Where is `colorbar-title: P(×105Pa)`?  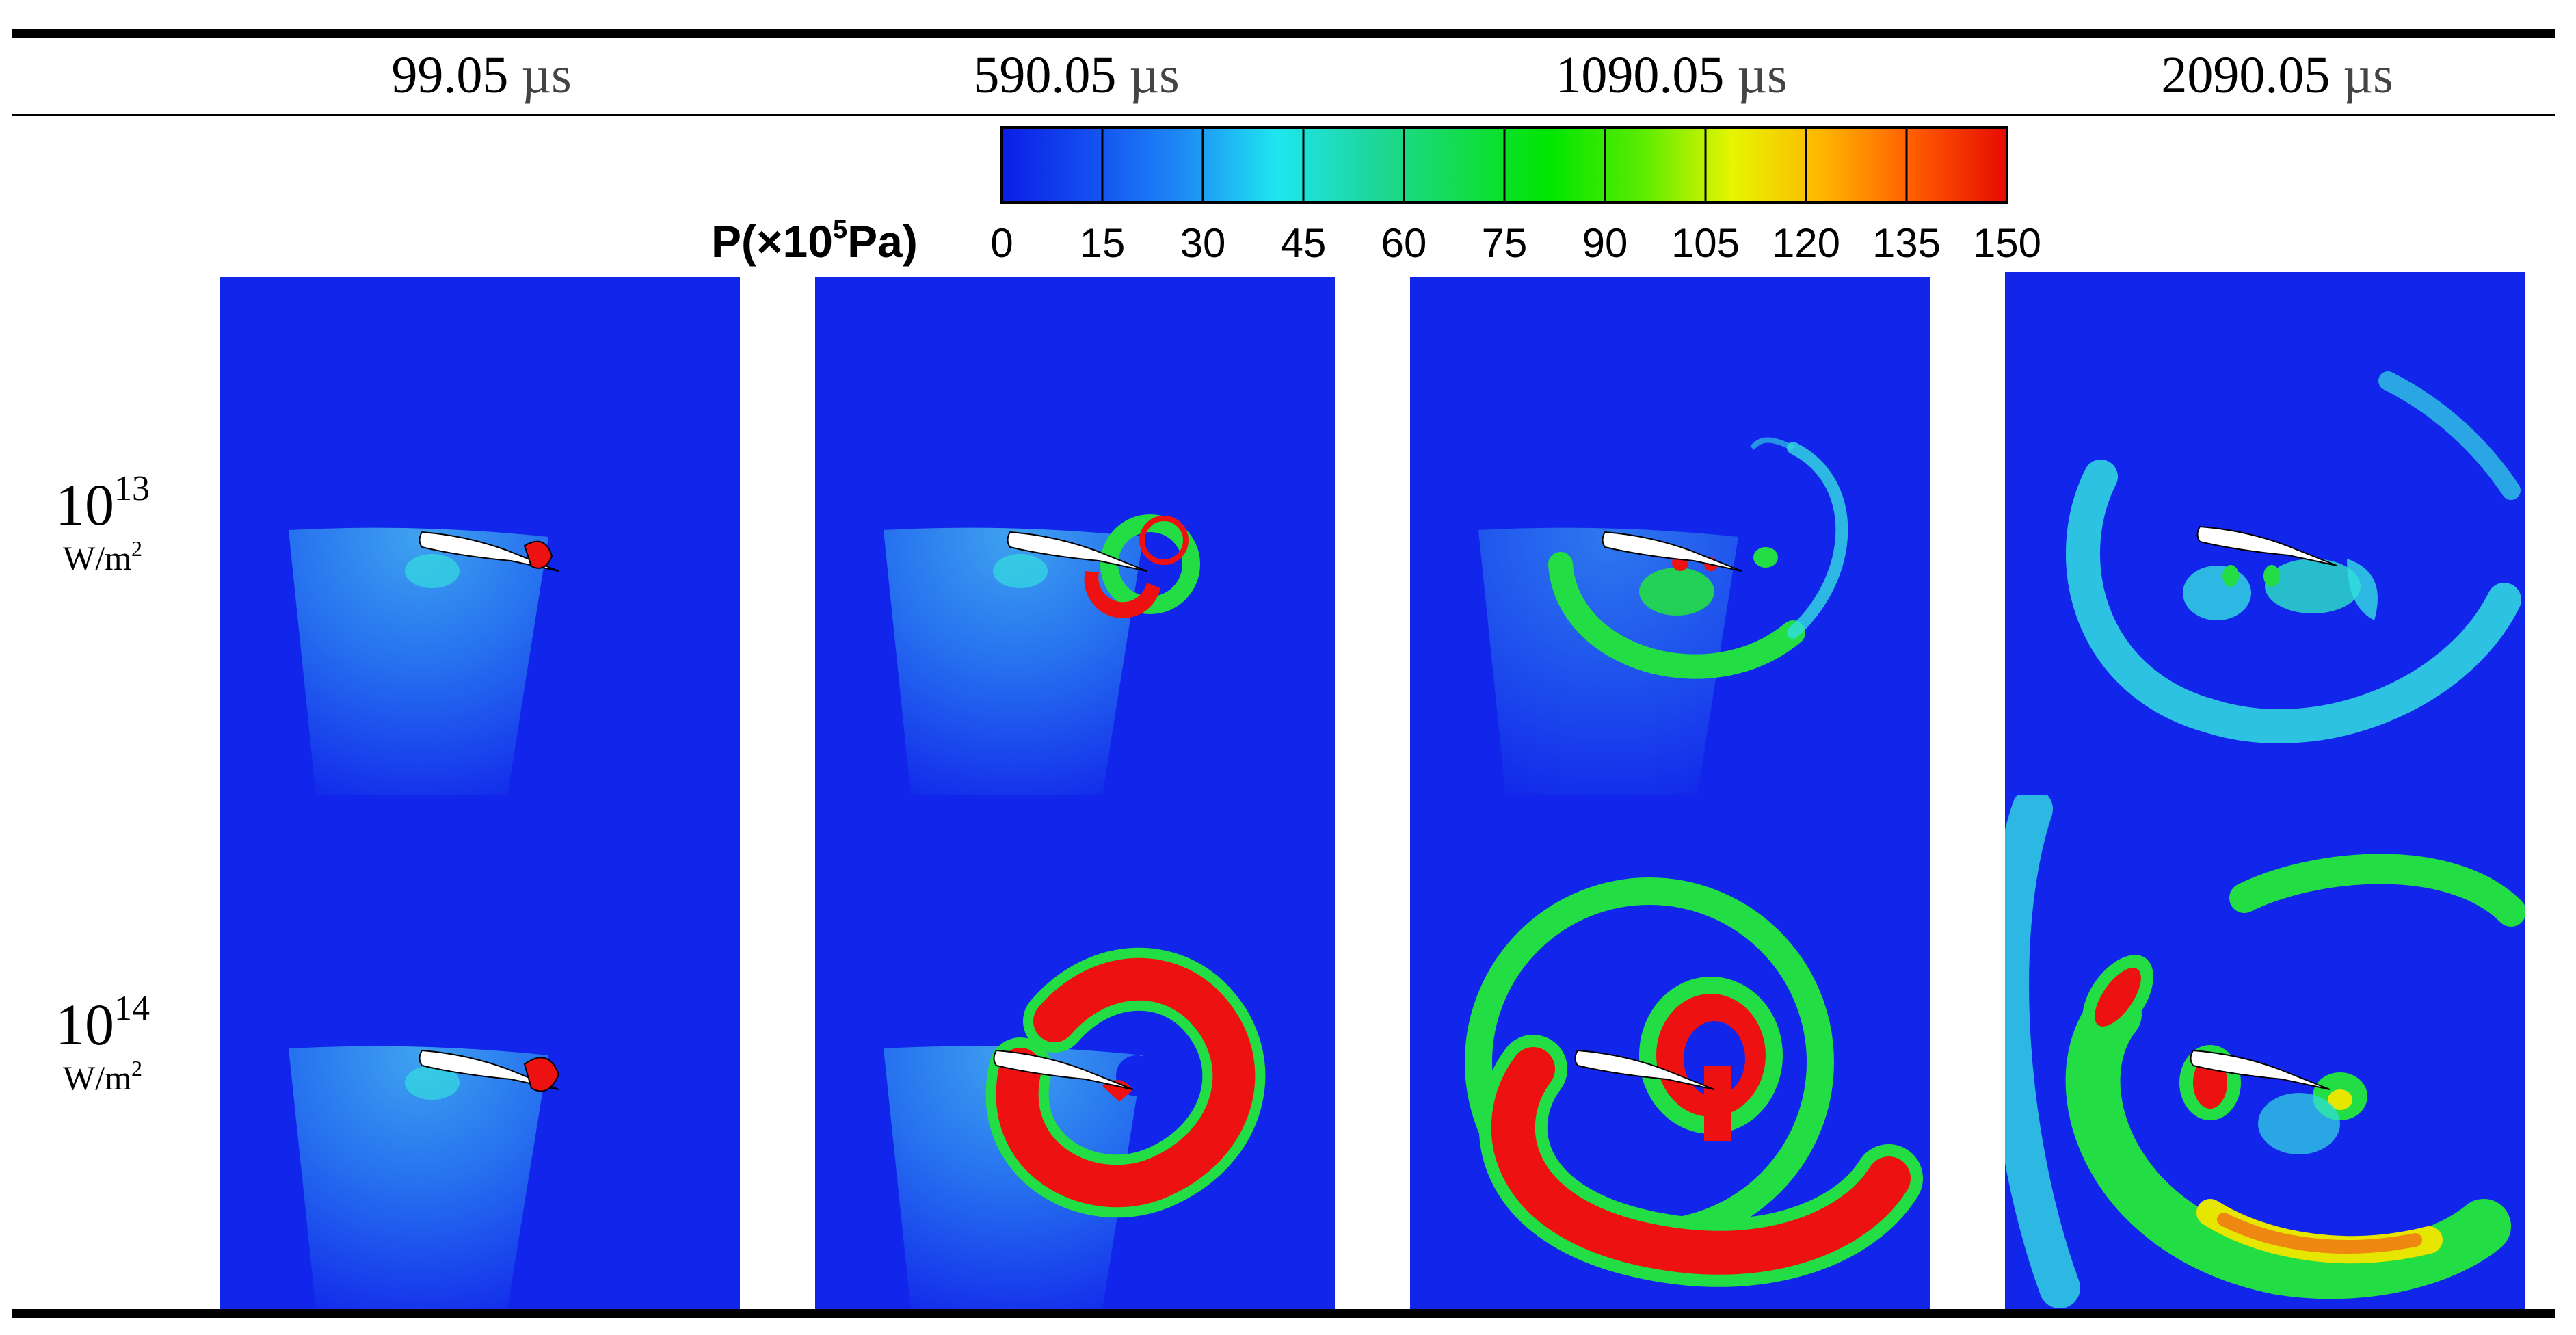 colorbar-title: P(×105Pa) is located at coordinates (814, 241).